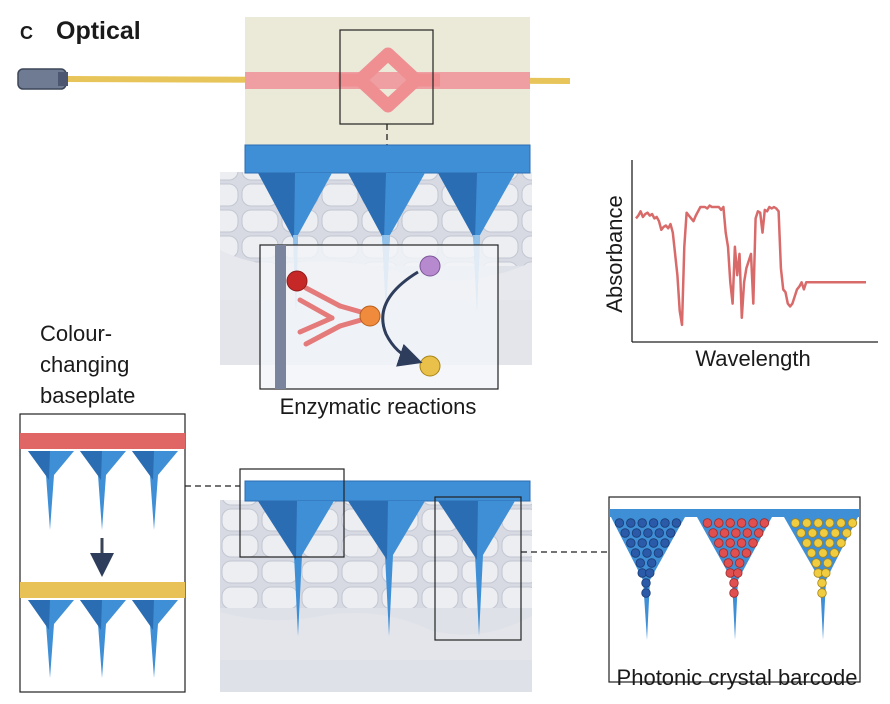 The image size is (890, 704). I want to click on barcode-dots-yellow, so click(824, 558).